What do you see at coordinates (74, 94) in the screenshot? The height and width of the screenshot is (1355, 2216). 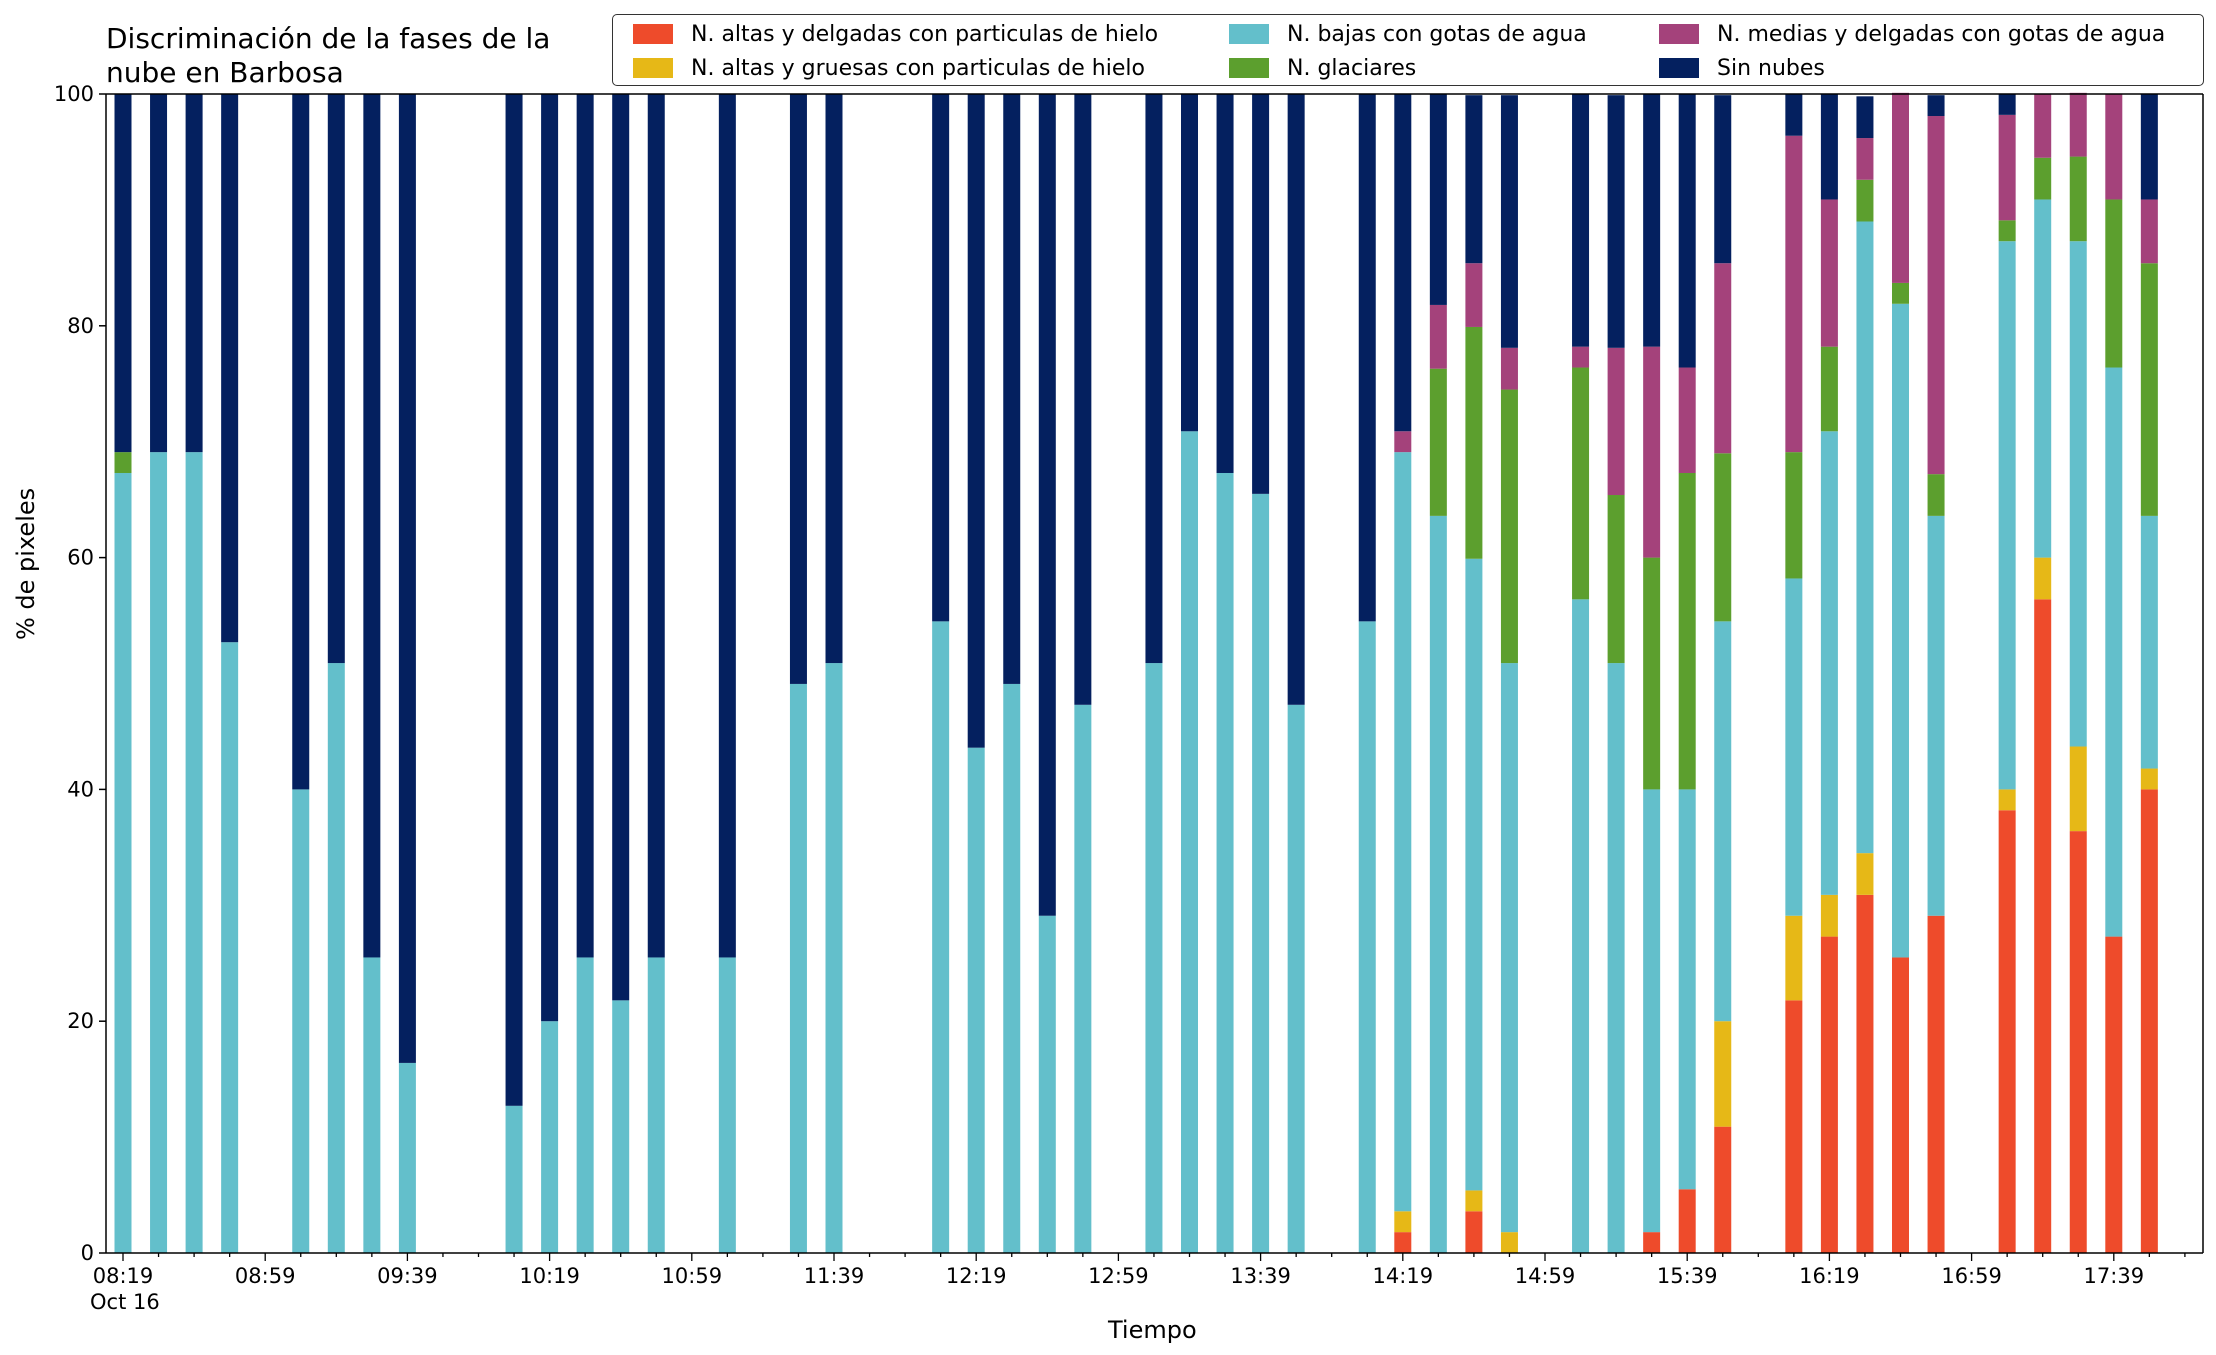 I see `y-tick-label: 100` at bounding box center [74, 94].